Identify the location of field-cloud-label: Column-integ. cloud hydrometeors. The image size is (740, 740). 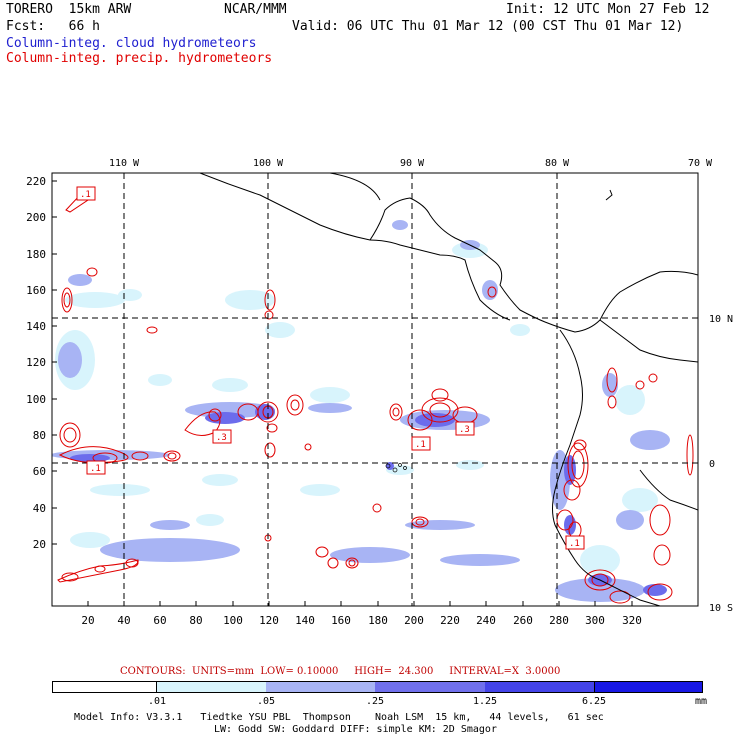
(131, 43).